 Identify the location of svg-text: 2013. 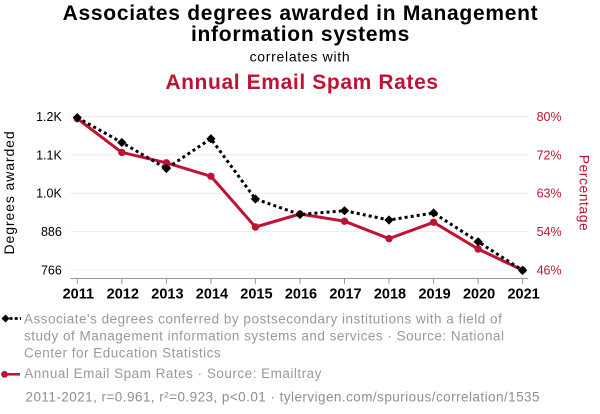
(167, 295).